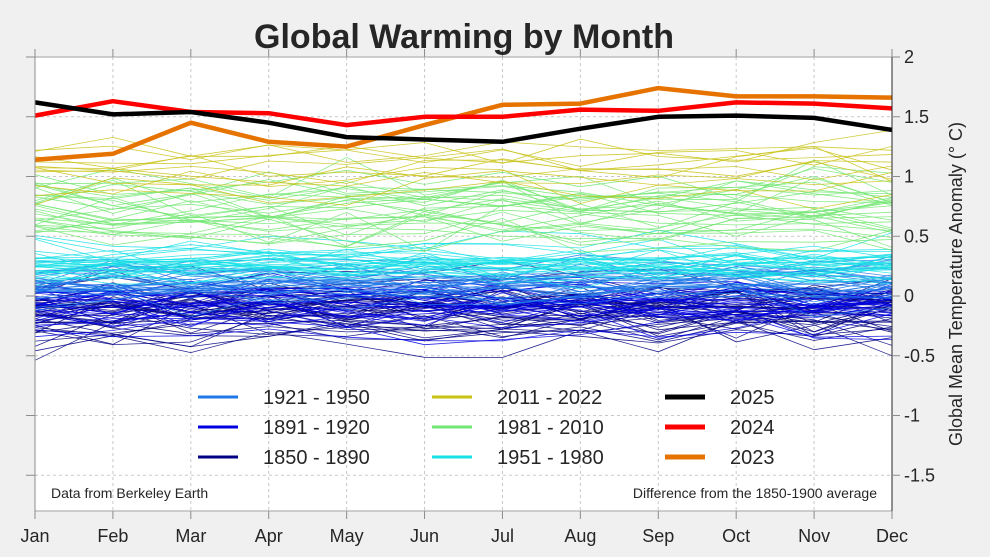 The height and width of the screenshot is (557, 990). I want to click on x-tick-label: Sep, so click(658, 536).